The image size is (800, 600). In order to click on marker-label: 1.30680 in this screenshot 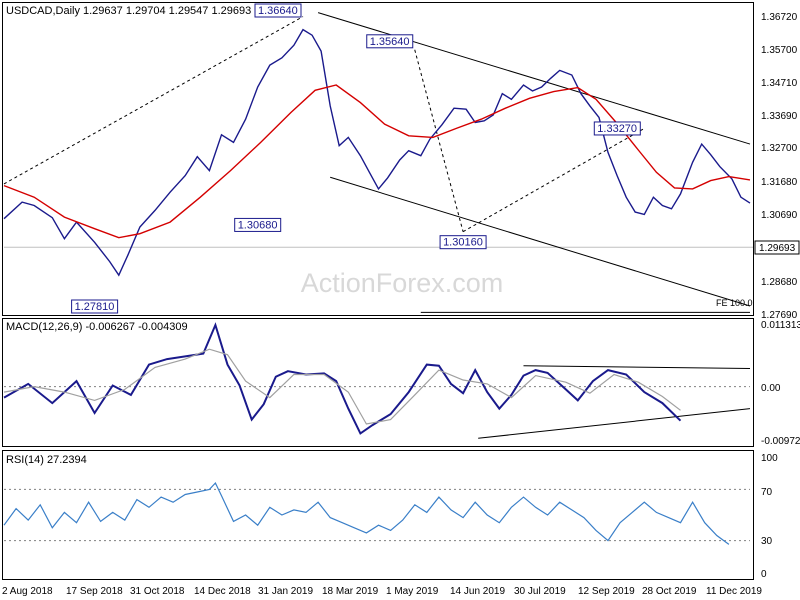, I will do `click(258, 225)`.